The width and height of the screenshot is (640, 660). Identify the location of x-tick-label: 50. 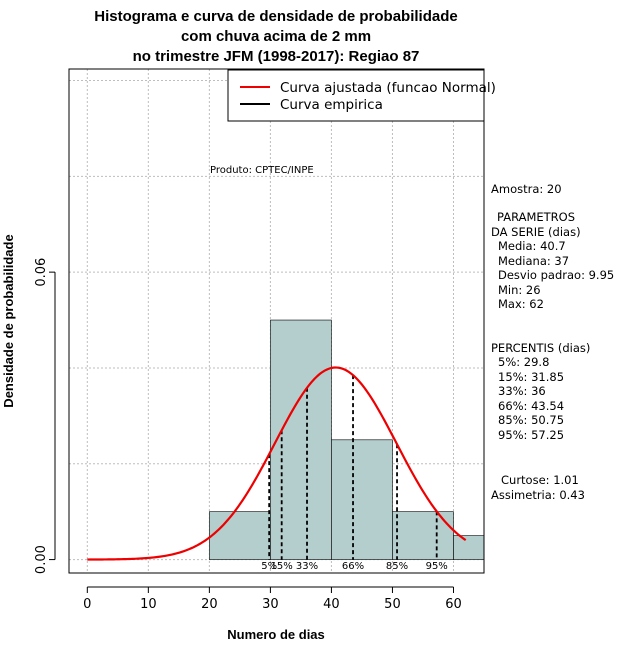
(392, 604).